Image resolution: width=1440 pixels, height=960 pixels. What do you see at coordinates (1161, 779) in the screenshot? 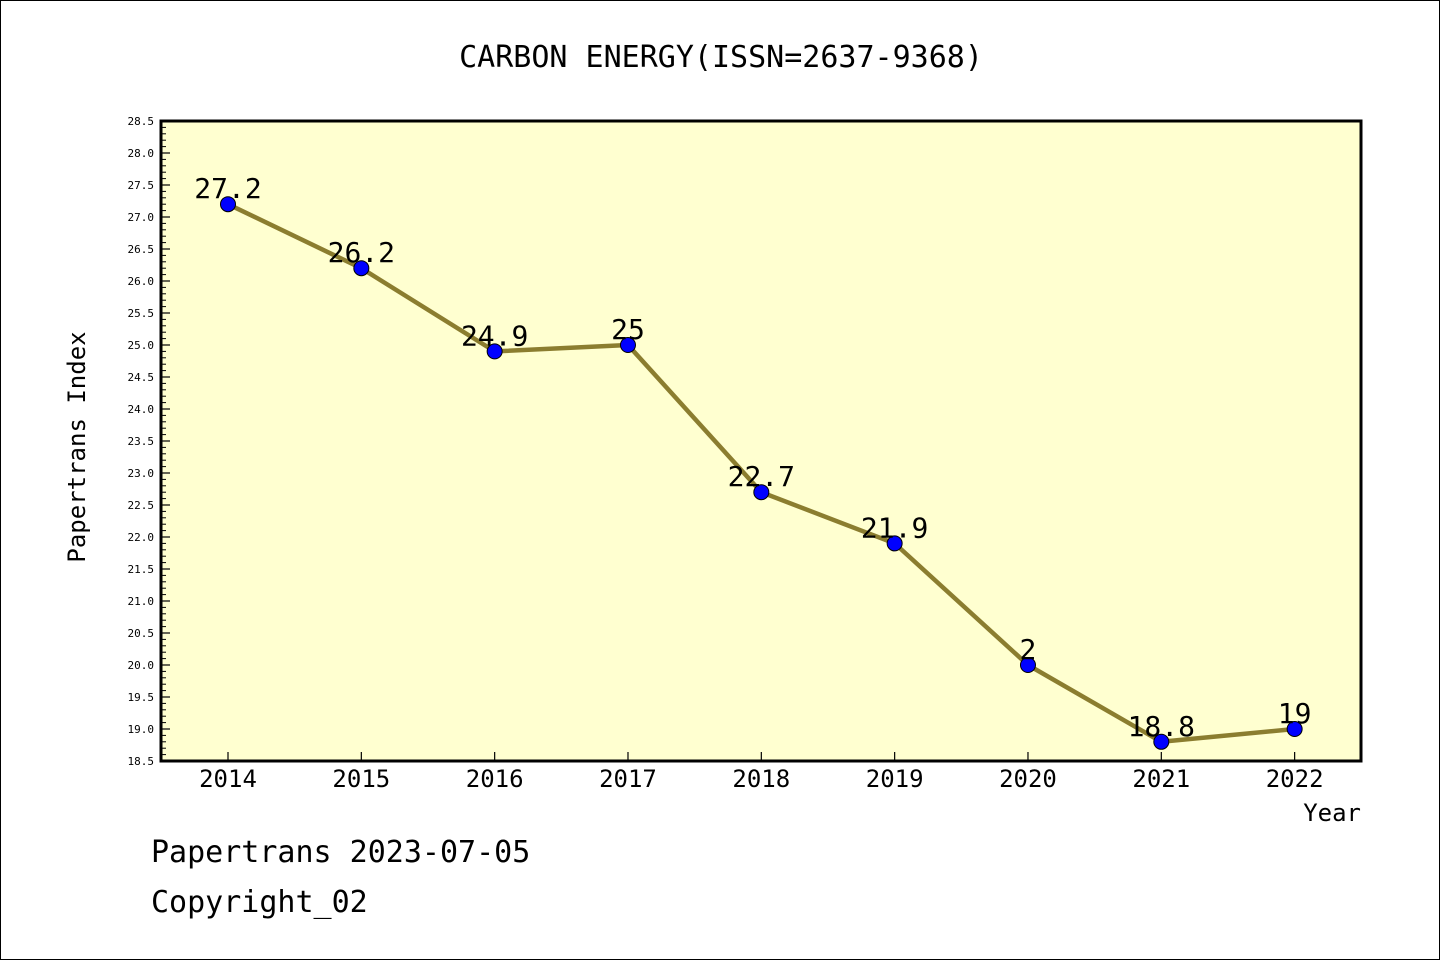
I see `x-tick-label: 2021` at bounding box center [1161, 779].